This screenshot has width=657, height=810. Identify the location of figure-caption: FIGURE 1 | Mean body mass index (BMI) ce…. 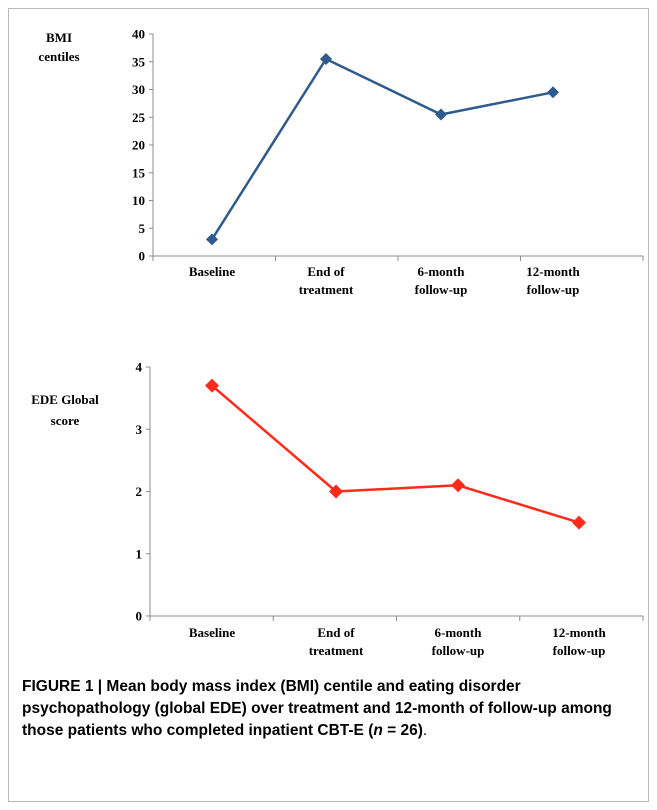
(322, 709).